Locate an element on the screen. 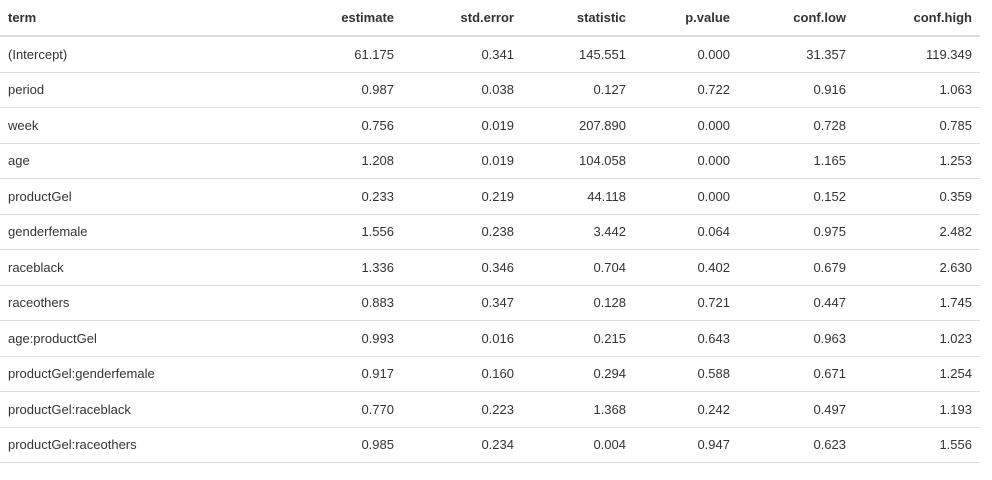 This screenshot has height=480, width=992. cell-term: week is located at coordinates (104, 125).